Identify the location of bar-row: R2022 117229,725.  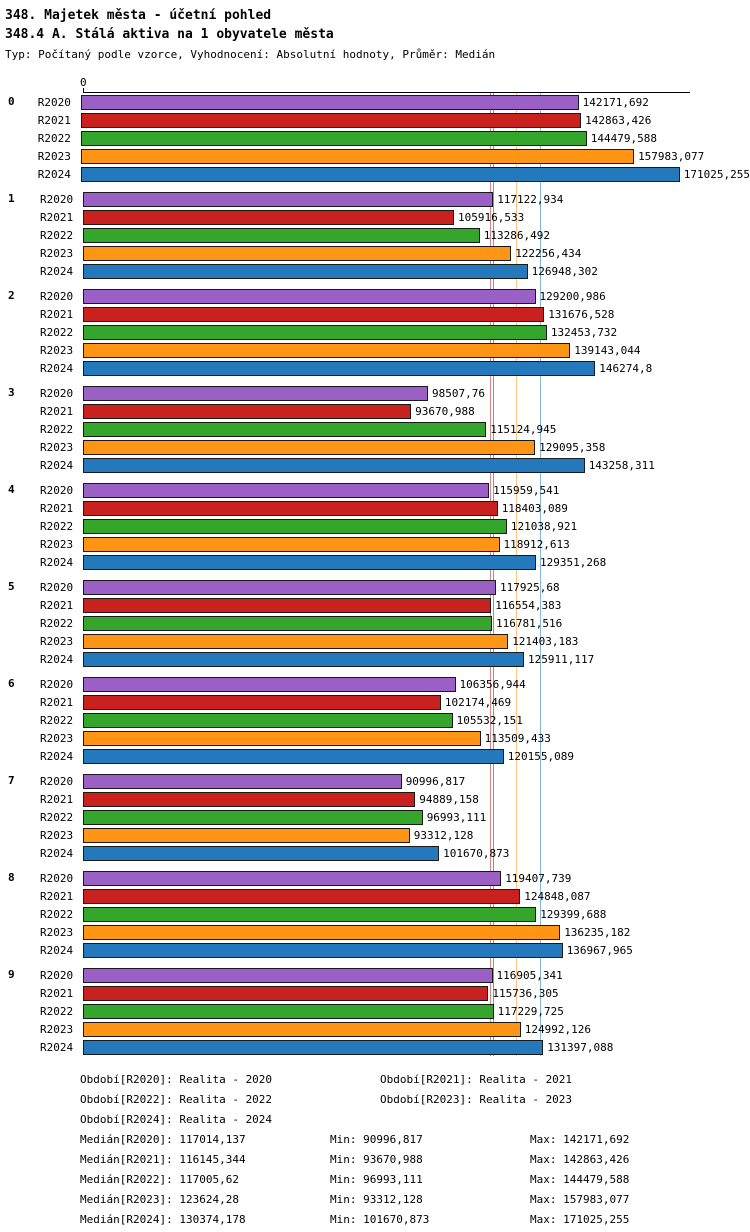
(395, 1011).